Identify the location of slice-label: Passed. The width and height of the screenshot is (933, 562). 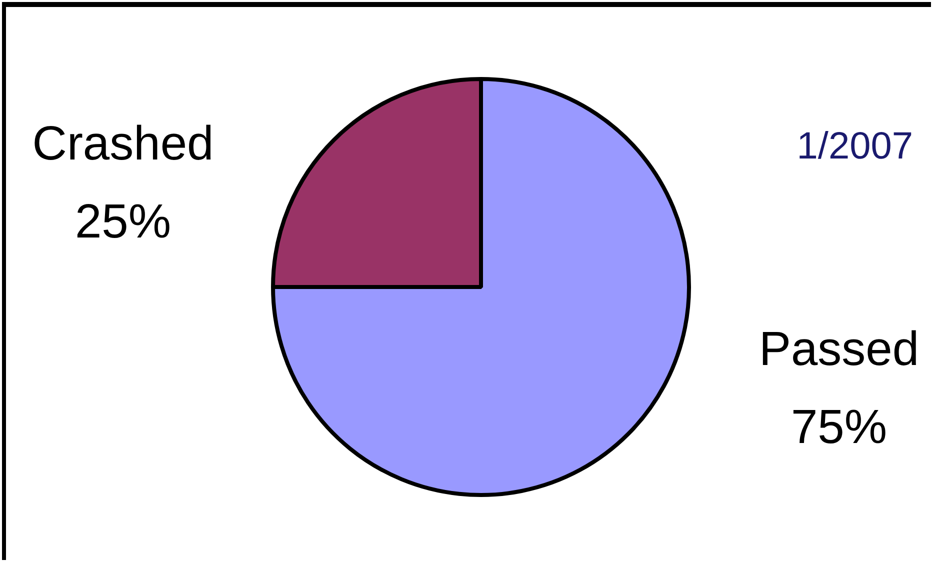
(839, 349).